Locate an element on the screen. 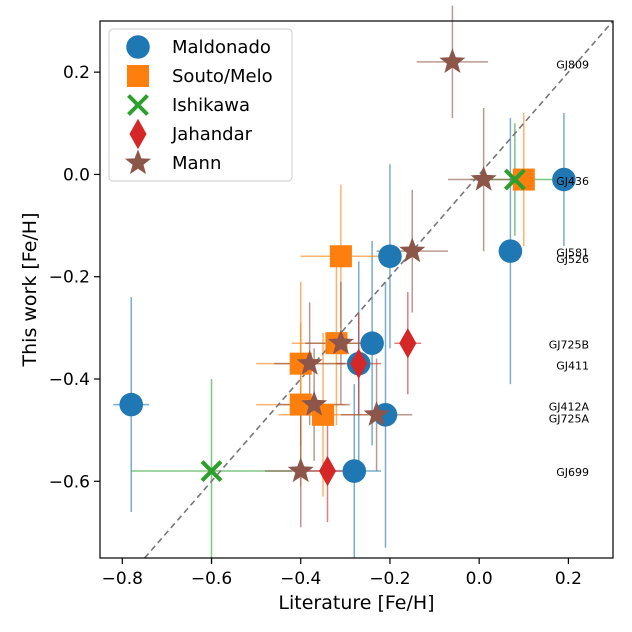 This screenshot has height=632, width=632. y-axis-label: This work [Fe/H] is located at coordinates (30, 290).